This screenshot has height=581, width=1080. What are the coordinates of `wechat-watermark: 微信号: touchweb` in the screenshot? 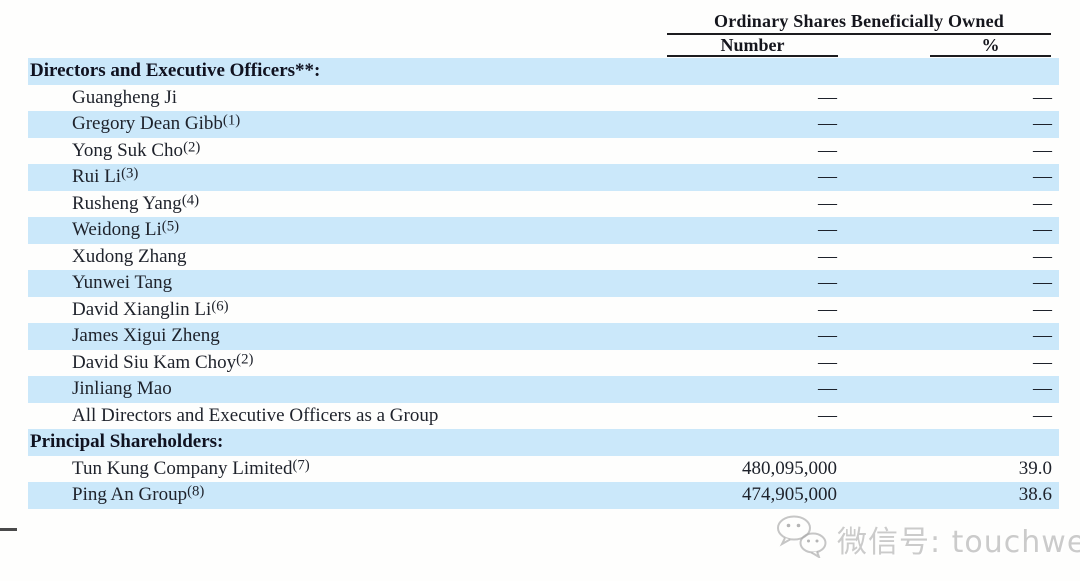 It's located at (927, 538).